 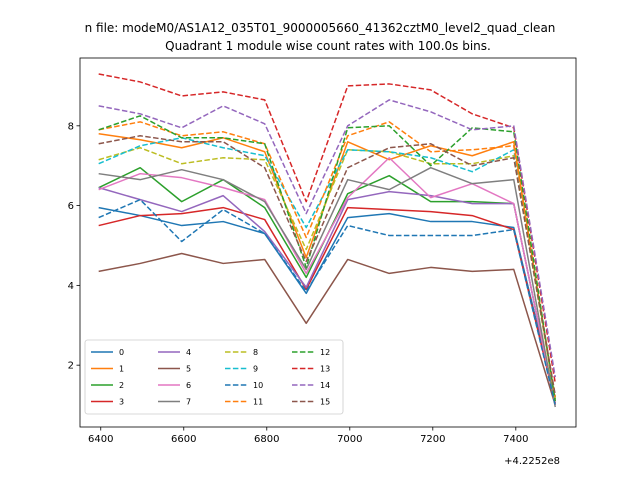 What do you see at coordinates (515, 439) in the screenshot?
I see `x-tick-label-7400: 7400` at bounding box center [515, 439].